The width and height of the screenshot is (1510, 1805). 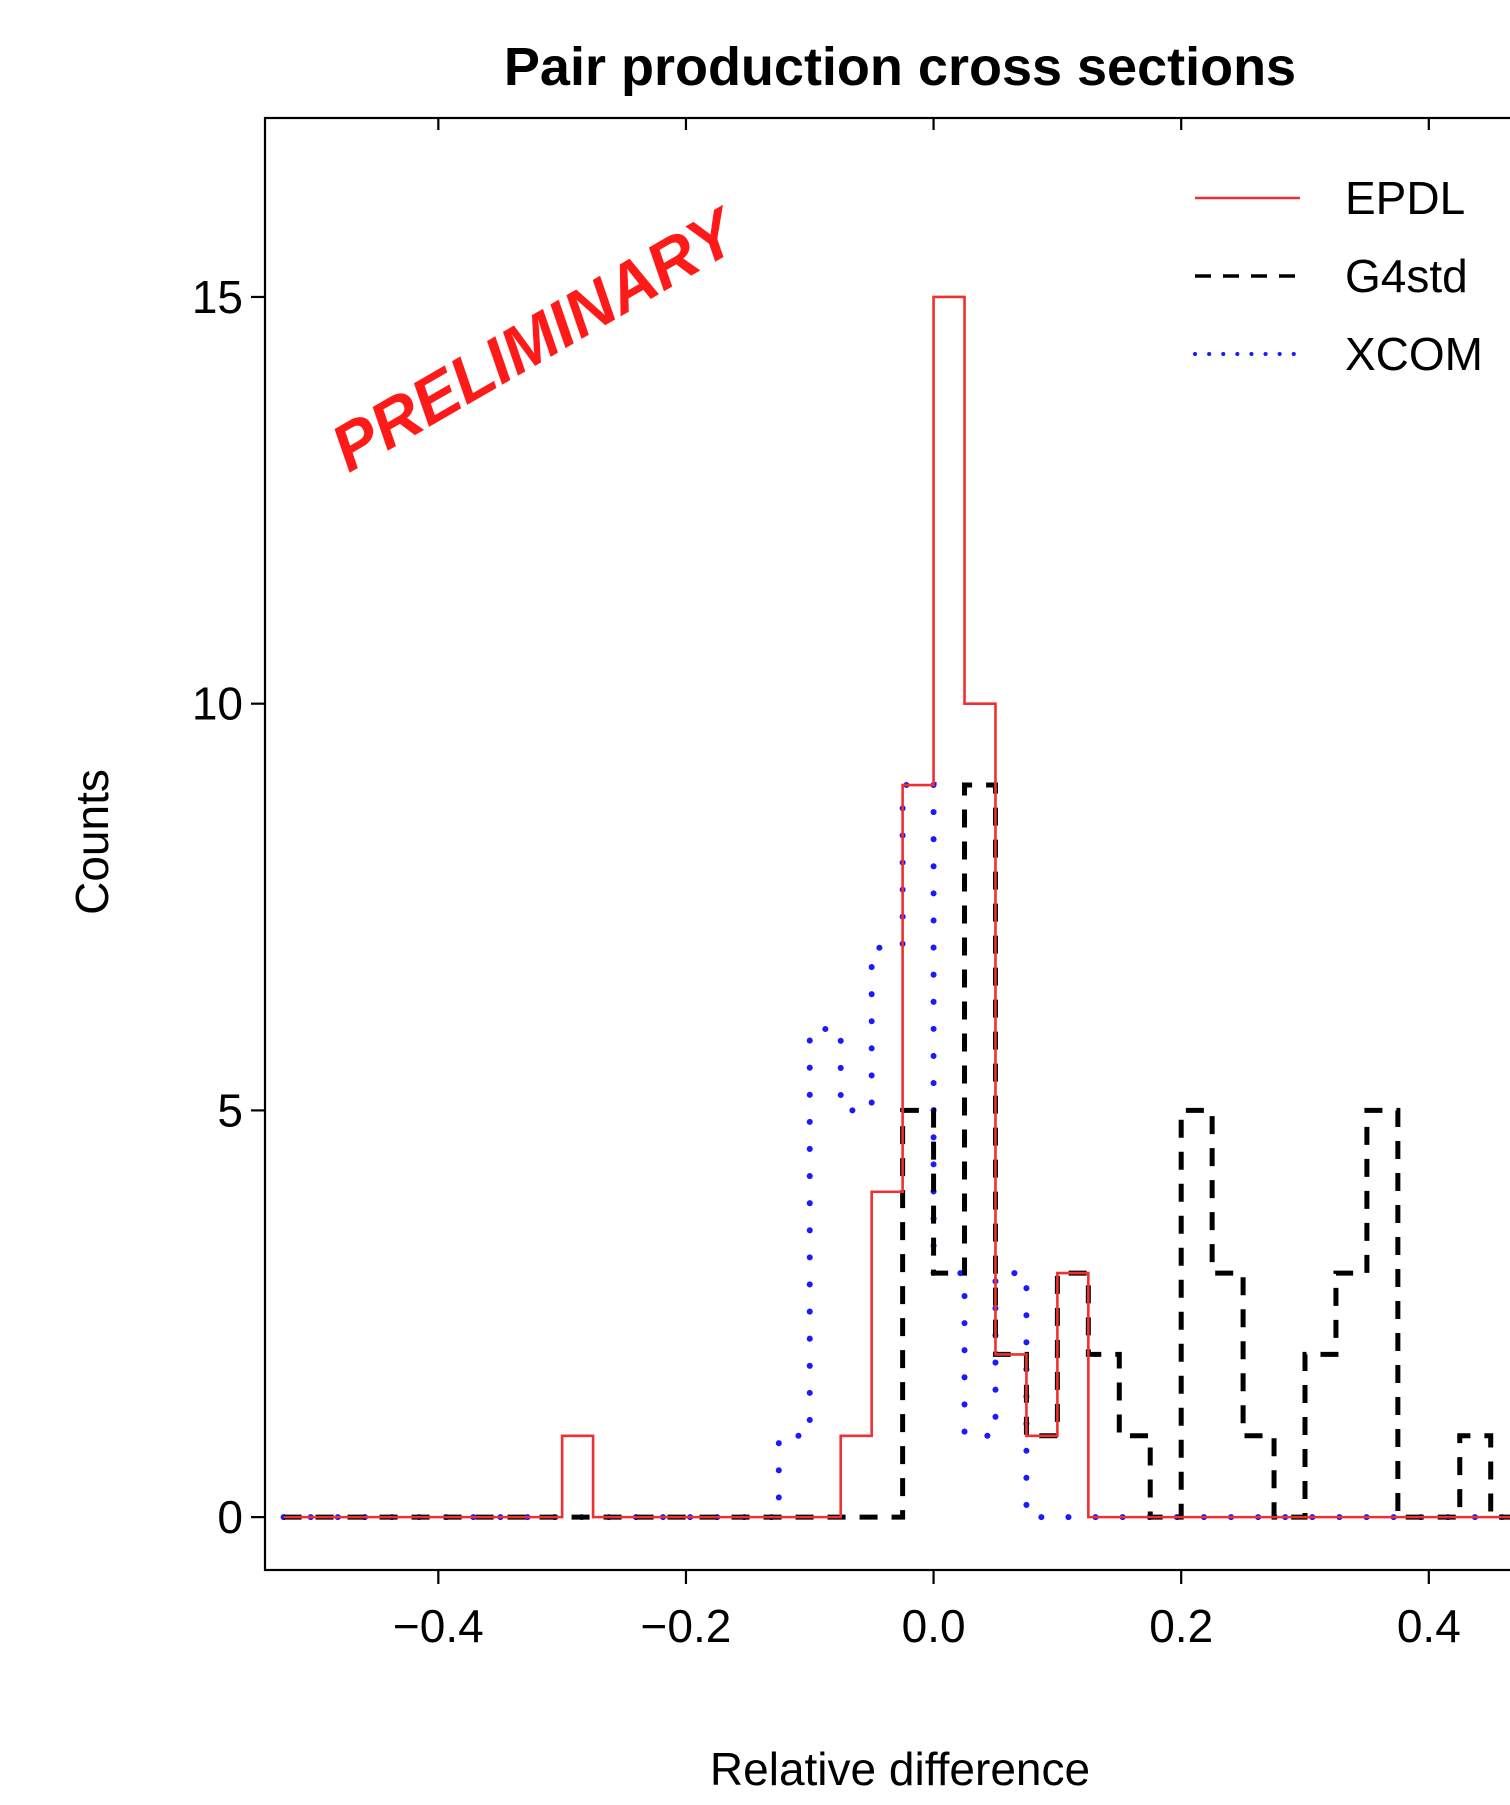 I want to click on legend: EPDL G4std XCOM, so click(x=1339, y=276).